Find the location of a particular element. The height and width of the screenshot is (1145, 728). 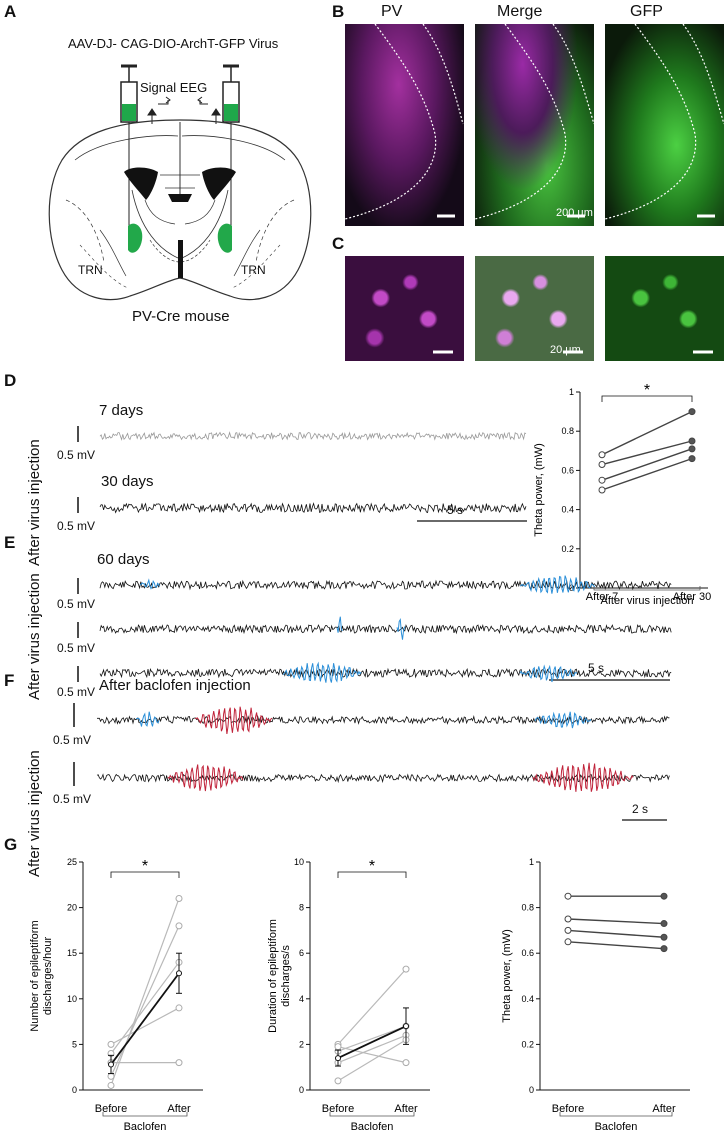

y-tick-label: 2 is located at coordinates (301, 1044).